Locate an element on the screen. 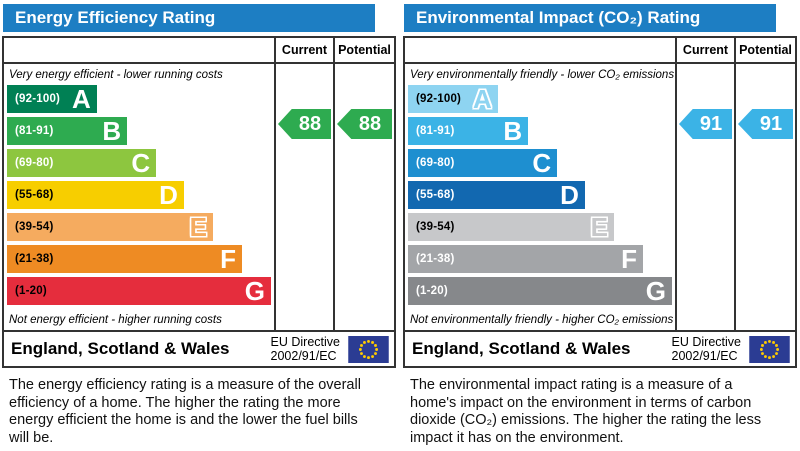 The height and width of the screenshot is (451, 800). energy-potential-column: 88 is located at coordinates (364, 197).